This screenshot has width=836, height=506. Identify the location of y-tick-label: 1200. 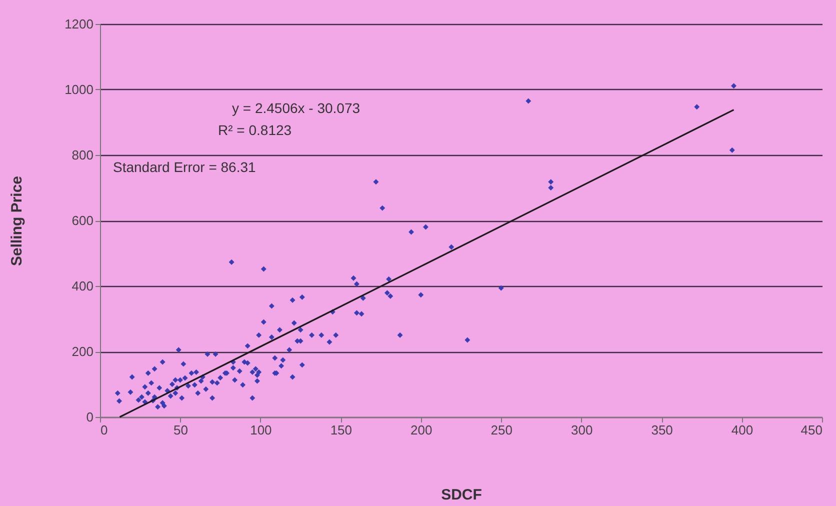
(79, 24).